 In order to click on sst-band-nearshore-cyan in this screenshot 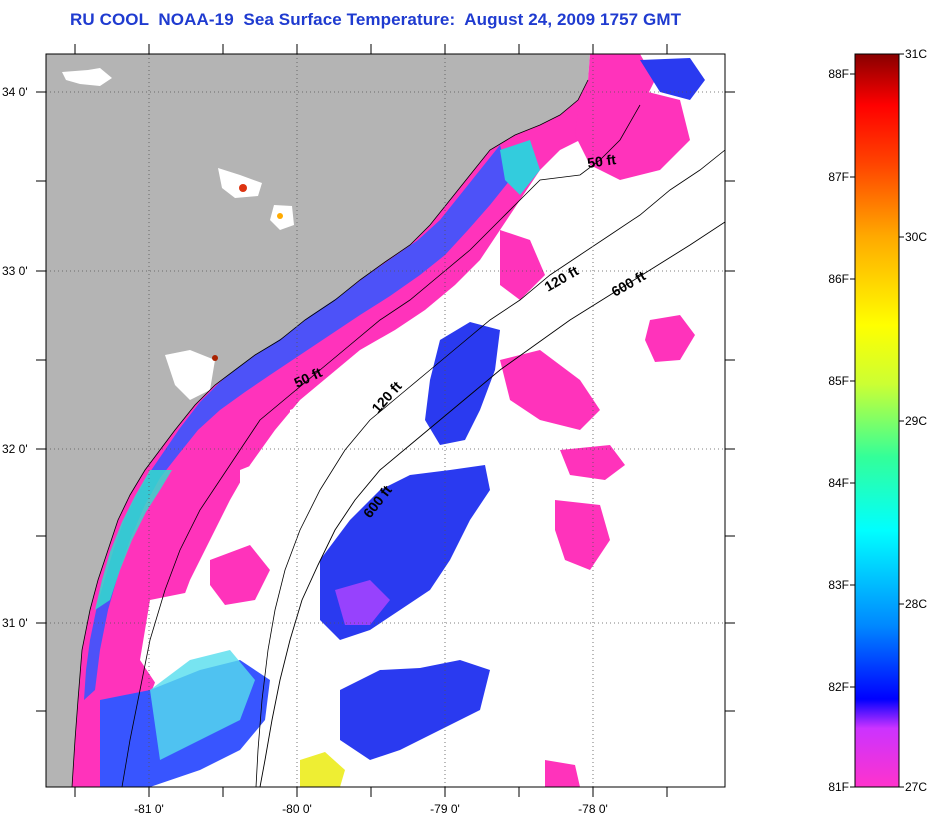, I will do `click(133, 540)`.